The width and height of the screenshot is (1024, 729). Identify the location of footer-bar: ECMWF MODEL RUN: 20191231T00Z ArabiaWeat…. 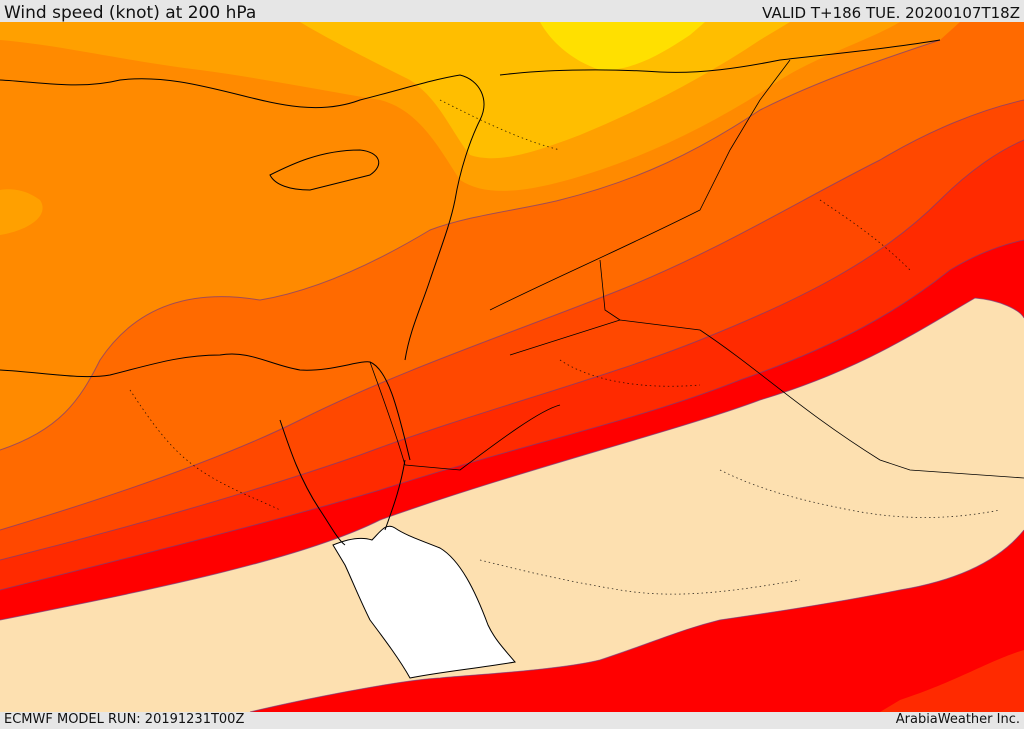
(512, 720).